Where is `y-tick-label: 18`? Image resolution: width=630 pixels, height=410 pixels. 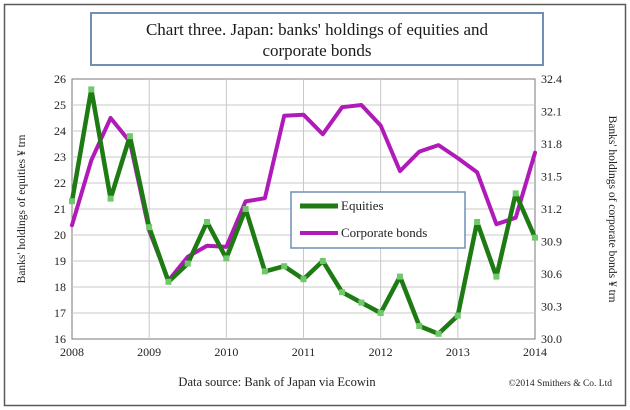 y-tick-label: 18 is located at coordinates (60, 287).